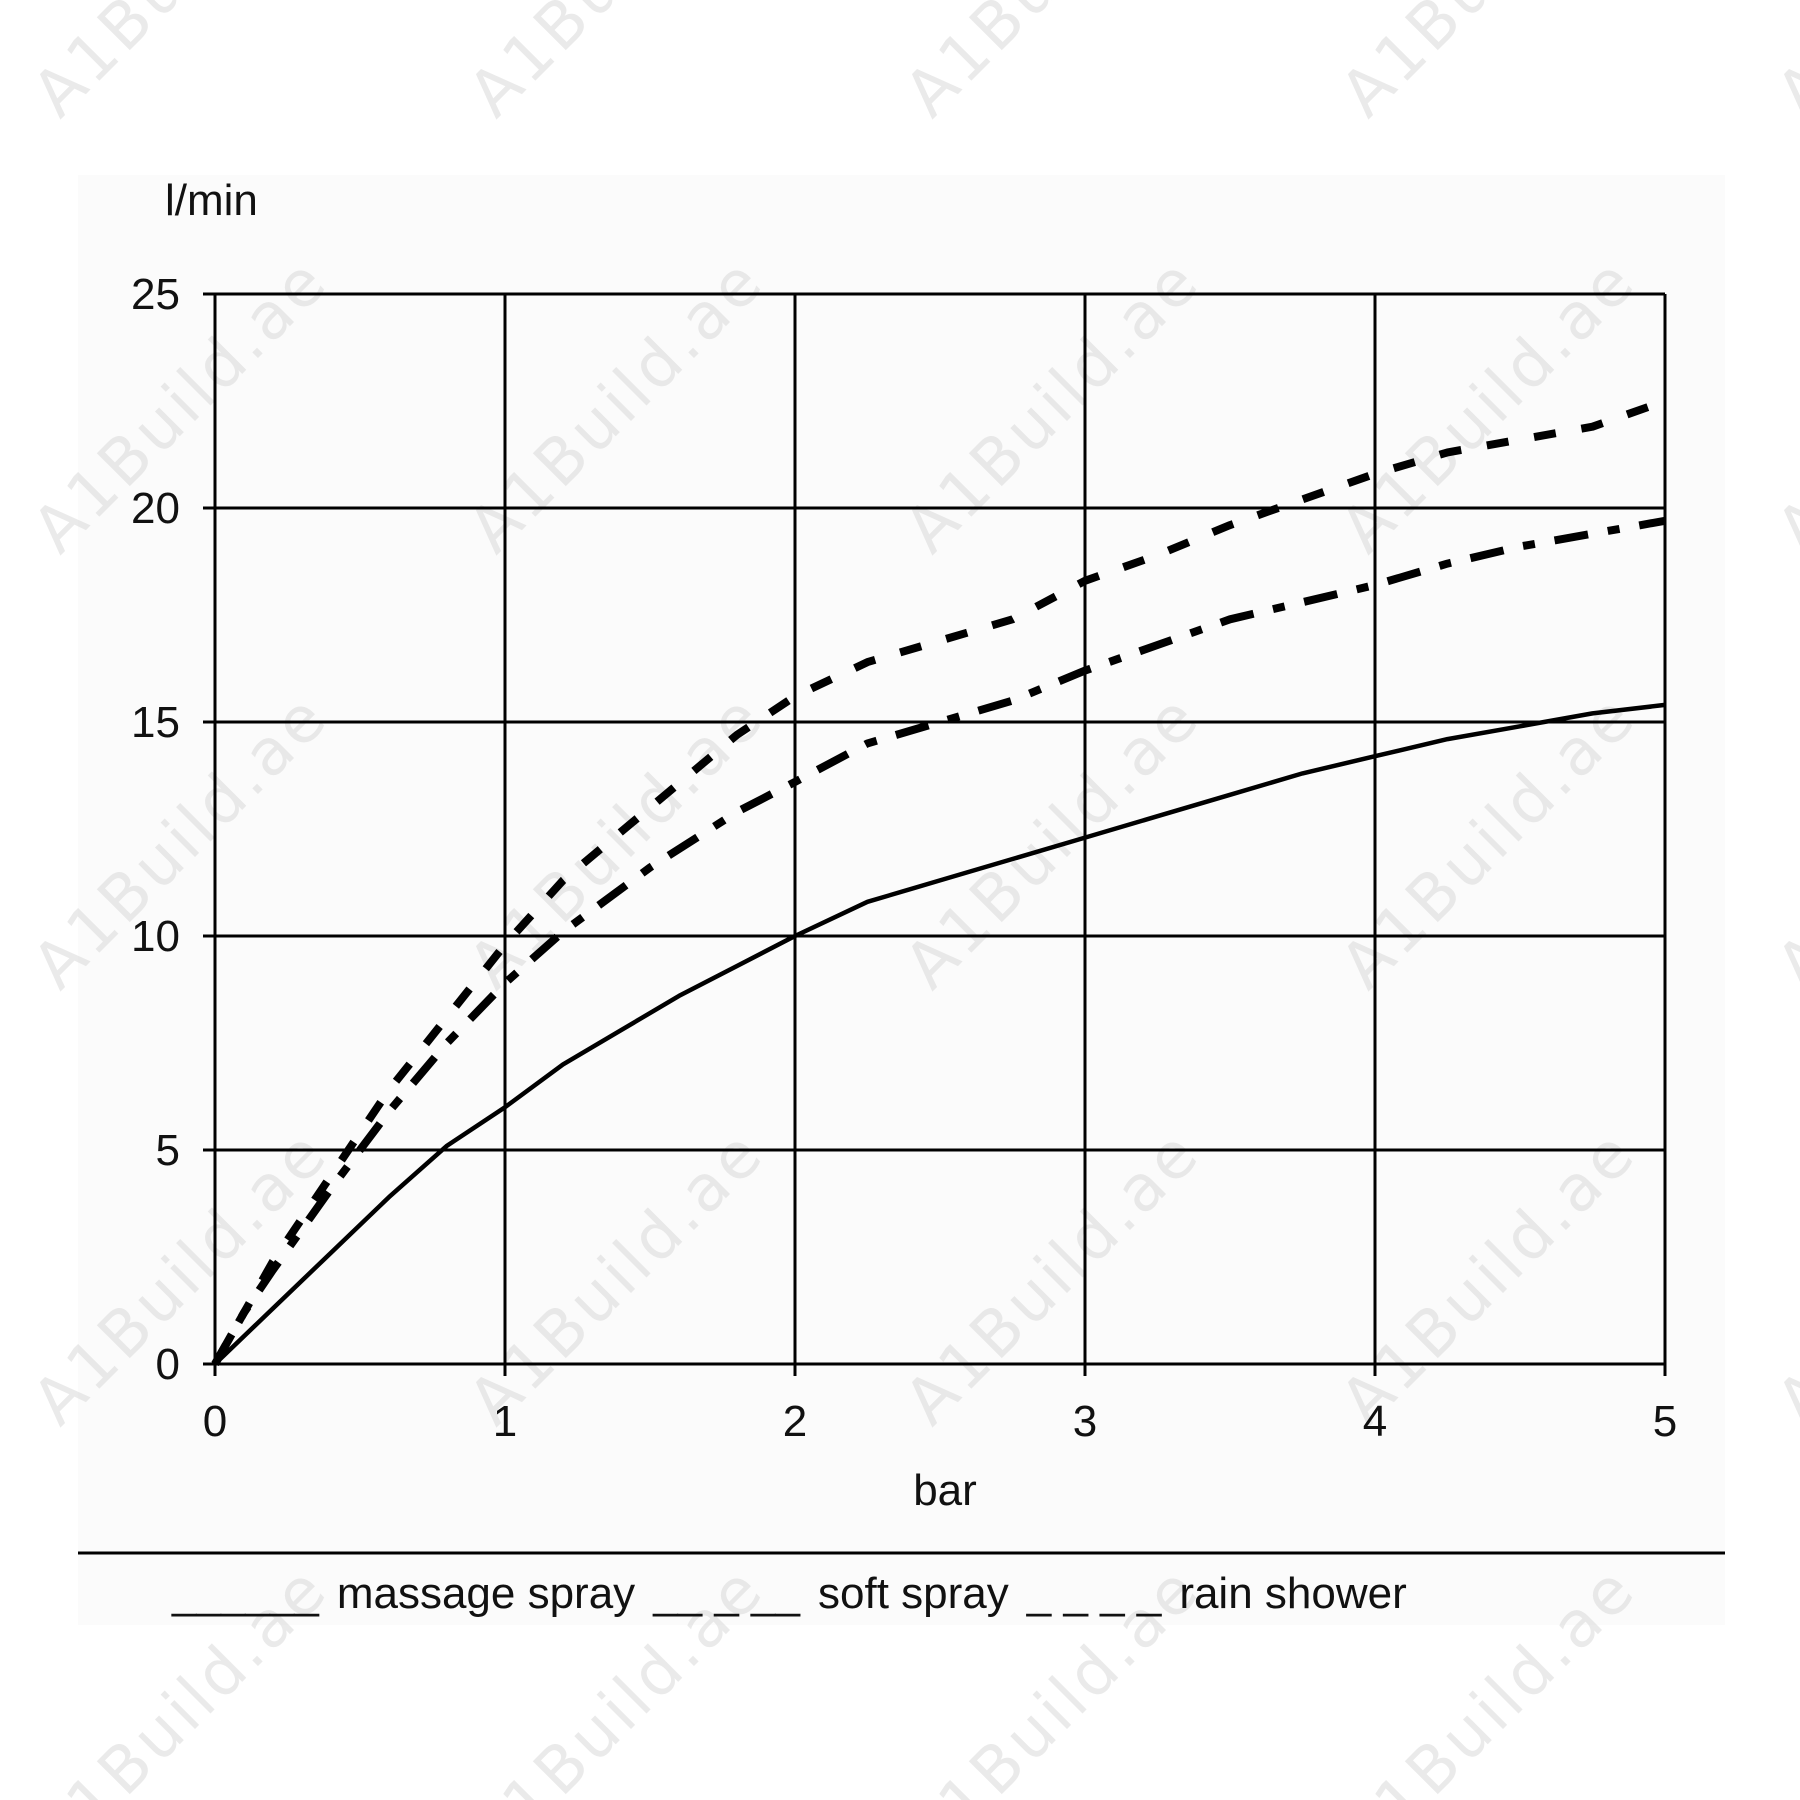 The height and width of the screenshot is (1800, 1800). Describe the element at coordinates (155, 936) in the screenshot. I see `y-tick-label: 10` at that location.